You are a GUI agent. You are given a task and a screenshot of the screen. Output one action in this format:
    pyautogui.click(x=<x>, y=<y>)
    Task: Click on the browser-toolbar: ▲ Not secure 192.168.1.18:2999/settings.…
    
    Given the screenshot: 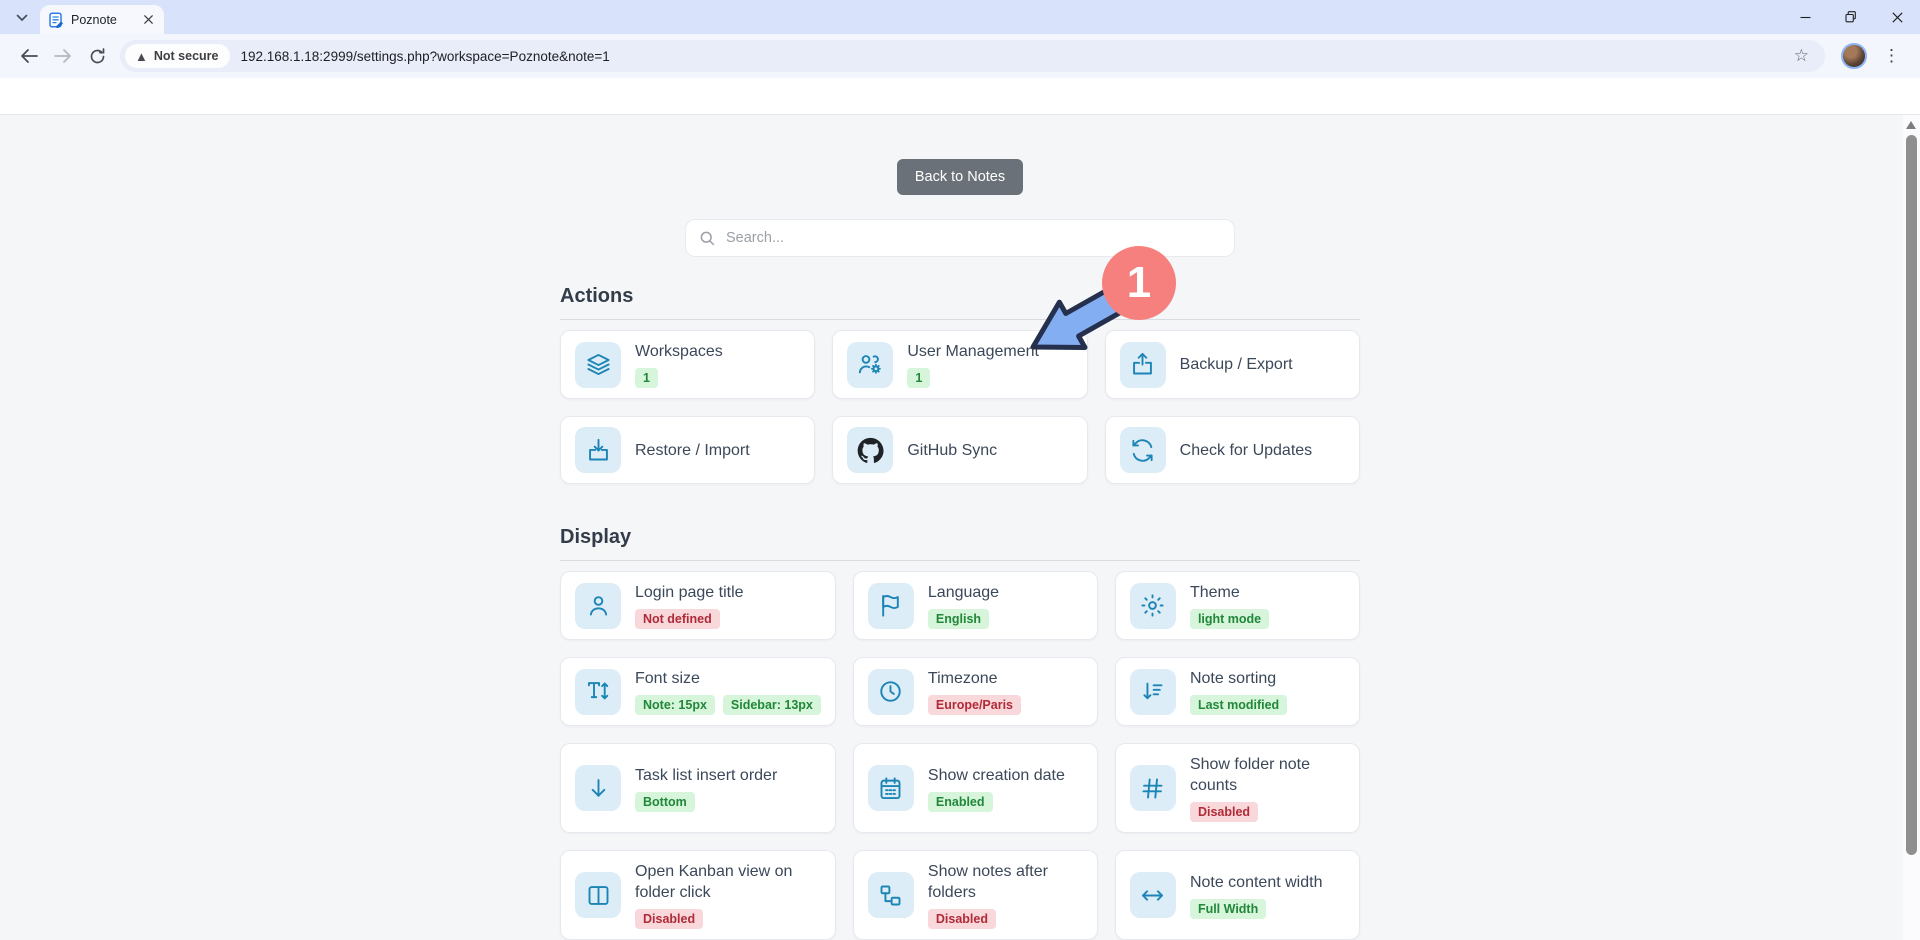 What is the action you would take?
    pyautogui.click(x=960, y=56)
    